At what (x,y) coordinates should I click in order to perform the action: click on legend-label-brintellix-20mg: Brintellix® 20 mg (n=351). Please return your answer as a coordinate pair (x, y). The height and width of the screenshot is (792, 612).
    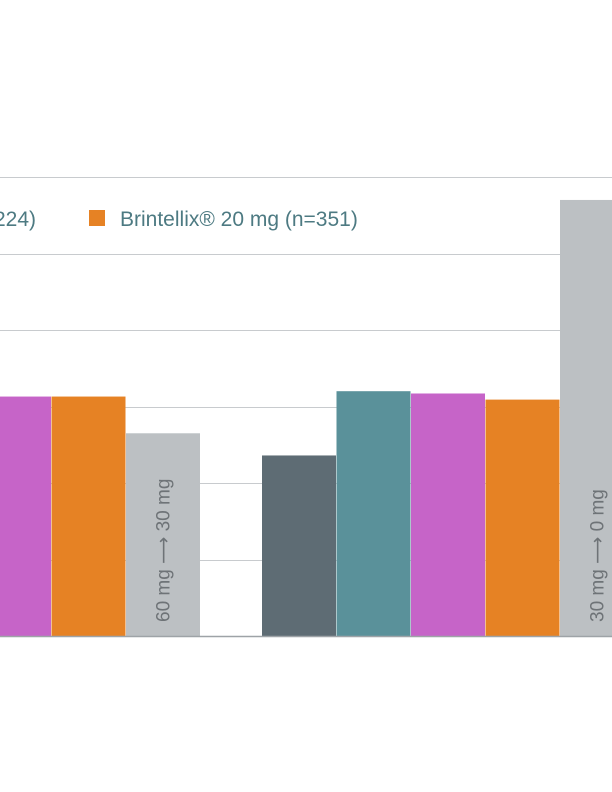
    Looking at the image, I should click on (239, 219).